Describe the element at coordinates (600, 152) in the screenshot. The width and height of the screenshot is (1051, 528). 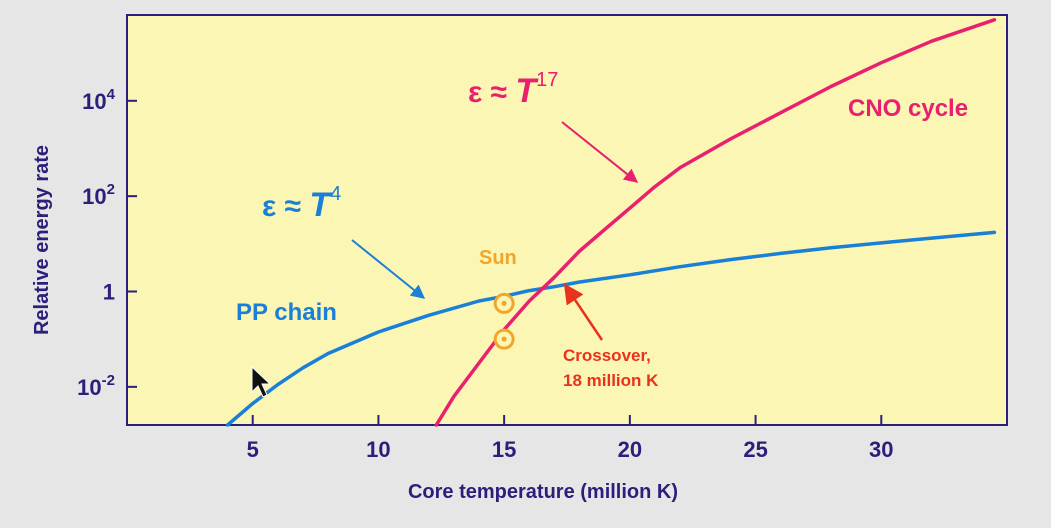
I see `cno-formula-arrow` at that location.